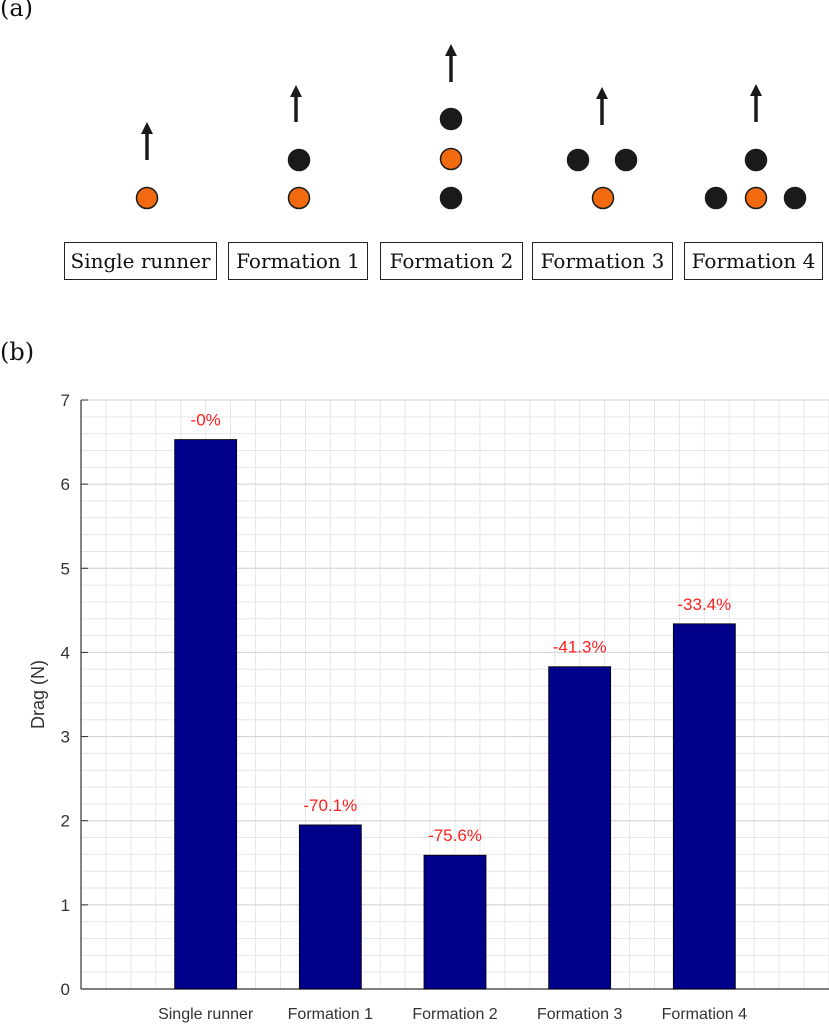 This screenshot has width=829, height=1024. Describe the element at coordinates (65, 400) in the screenshot. I see `y-tick-label: 7` at that location.